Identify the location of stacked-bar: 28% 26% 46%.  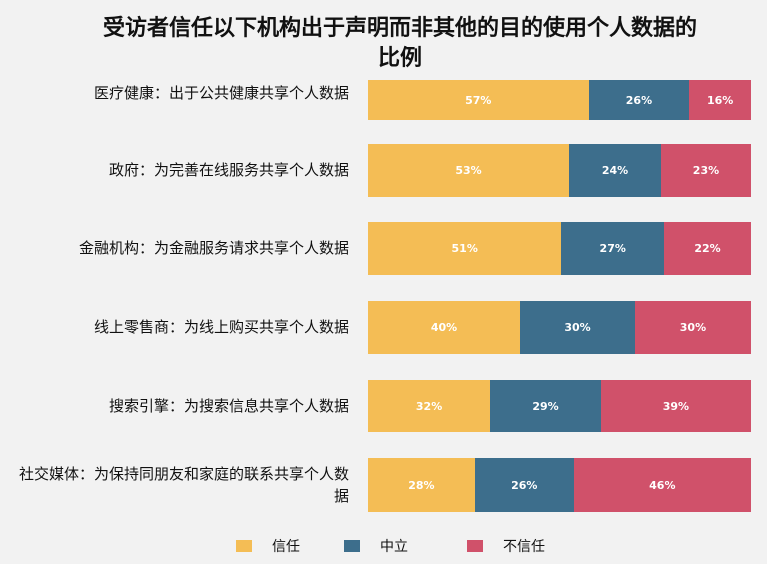
(559, 485).